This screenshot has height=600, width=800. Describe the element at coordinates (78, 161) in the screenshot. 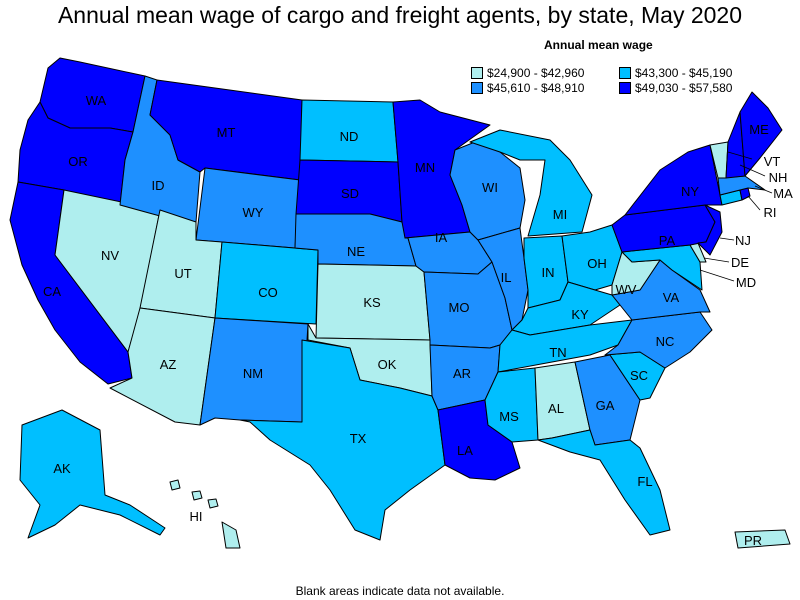

I see `state-label-or: OR` at that location.